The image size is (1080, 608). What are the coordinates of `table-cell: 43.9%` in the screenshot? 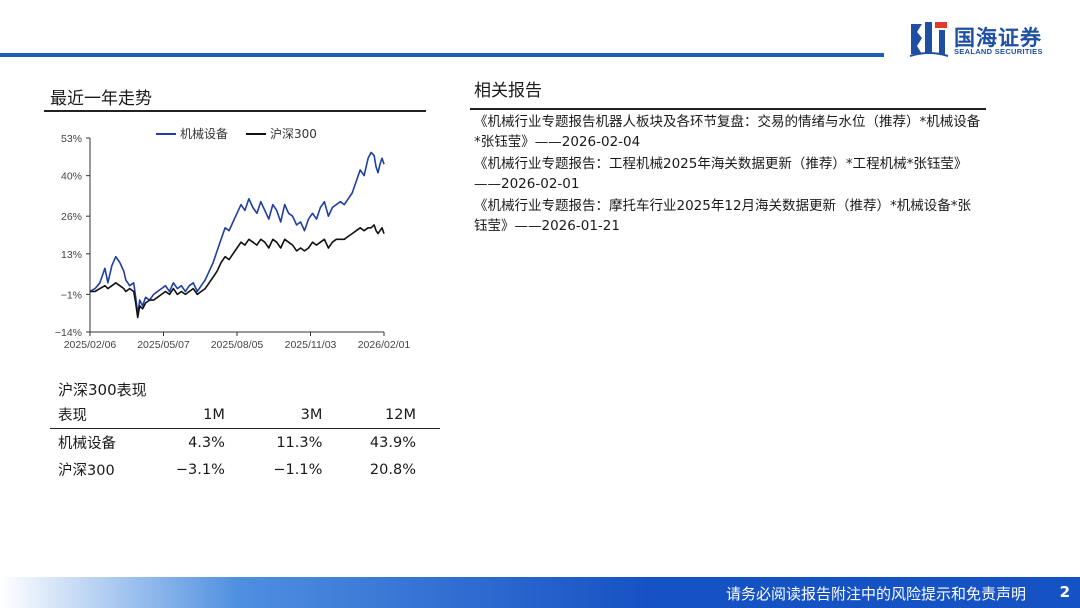 It's located at (392, 442).